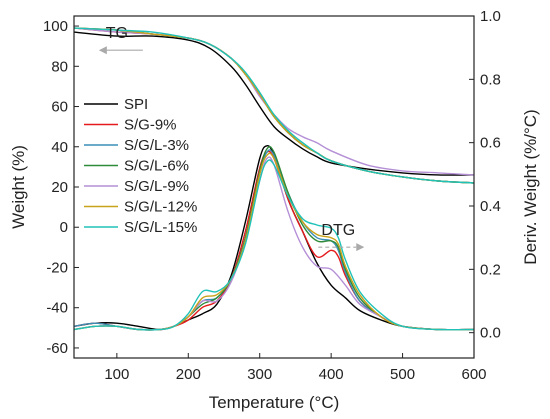 This screenshot has width=550, height=419. I want to click on y-left-tick-label: 0, so click(64, 227).